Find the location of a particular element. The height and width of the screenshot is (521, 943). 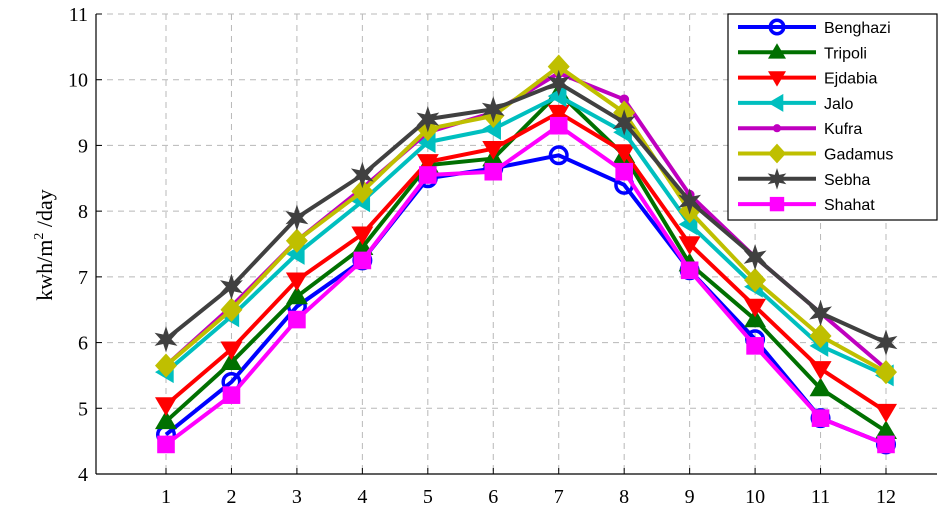

y-tick-label: 5 is located at coordinates (83, 409).